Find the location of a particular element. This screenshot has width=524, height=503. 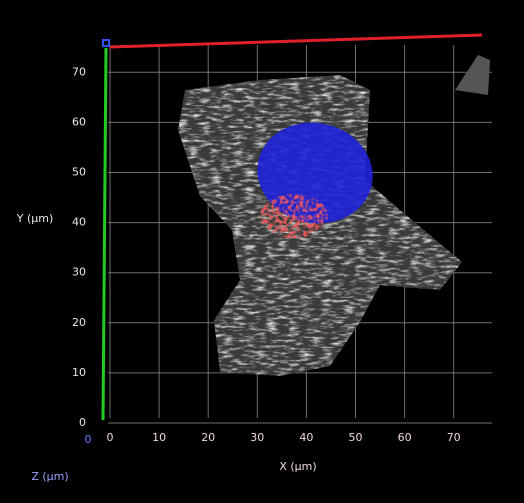

golgi is located at coordinates (294, 216).